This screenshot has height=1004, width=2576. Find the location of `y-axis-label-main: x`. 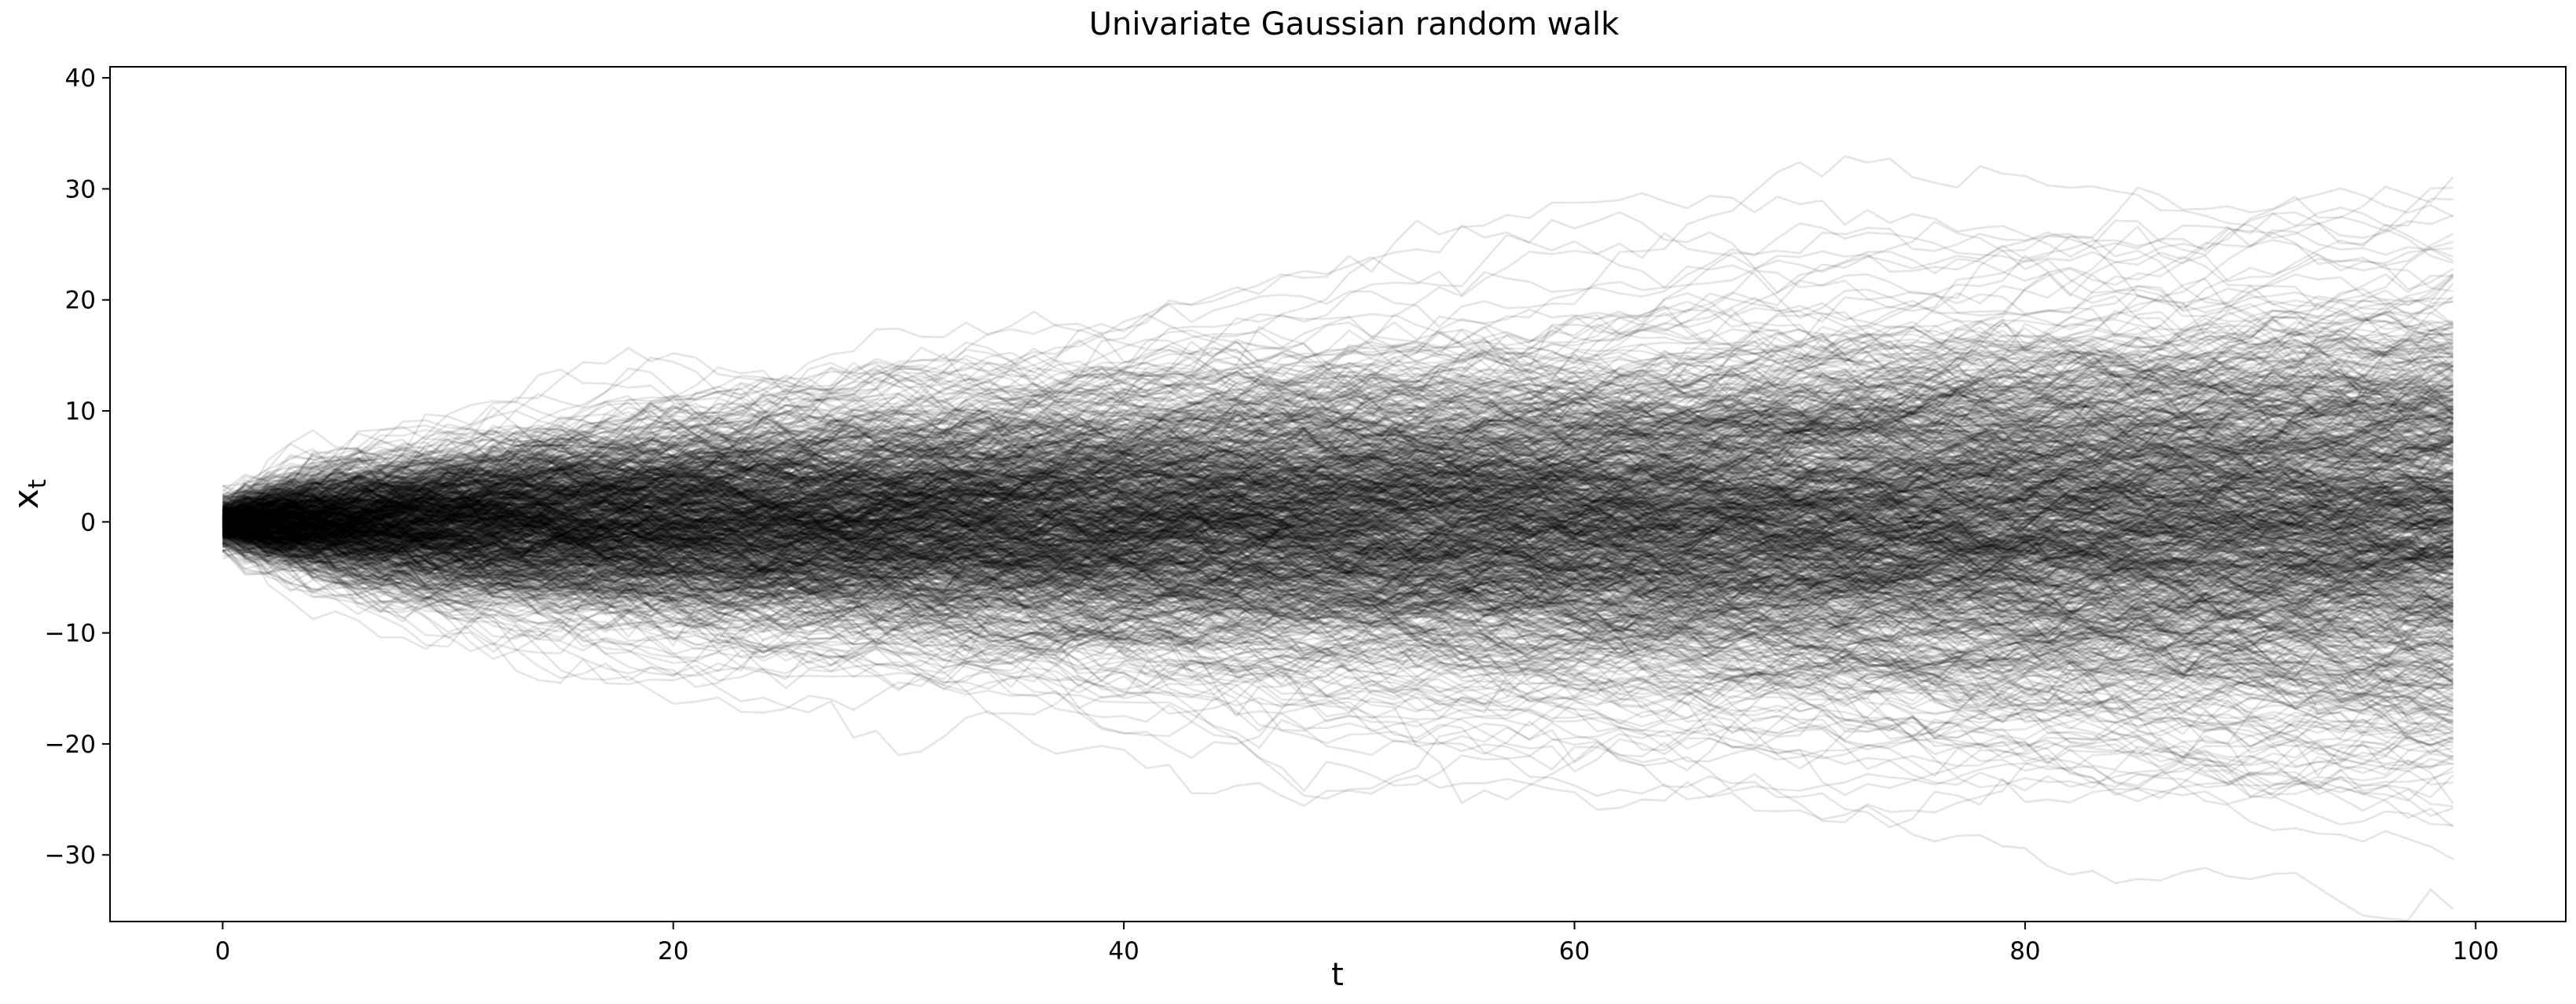

y-axis-label-main: x is located at coordinates (26, 499).